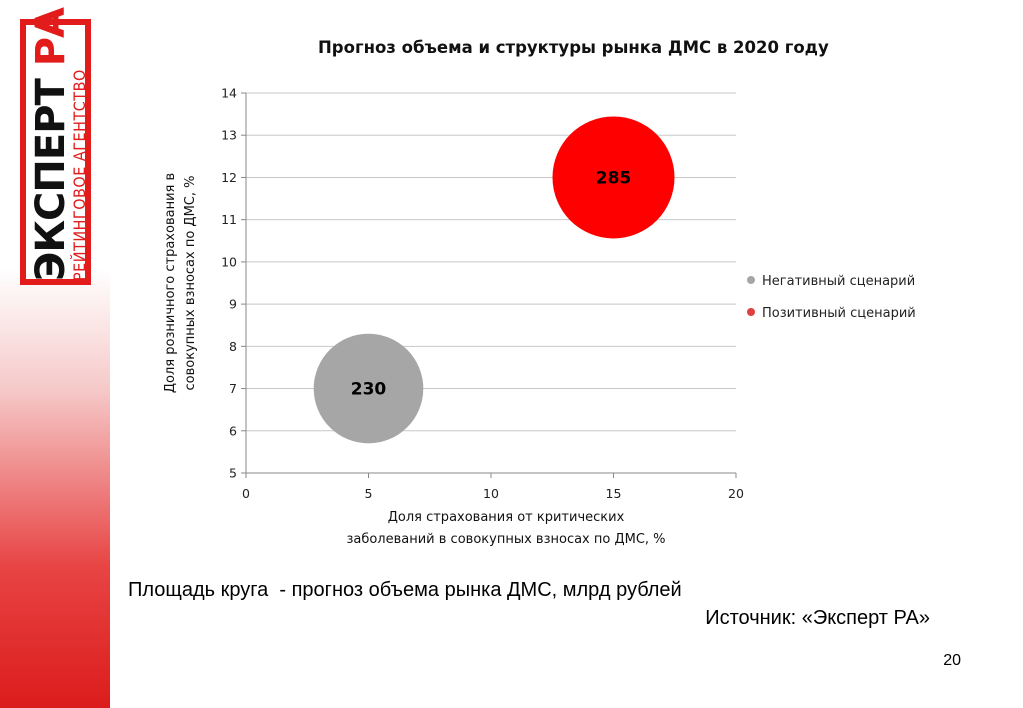 This screenshot has width=1023, height=708. I want to click on y-tick-label-11: 11, so click(229, 219).